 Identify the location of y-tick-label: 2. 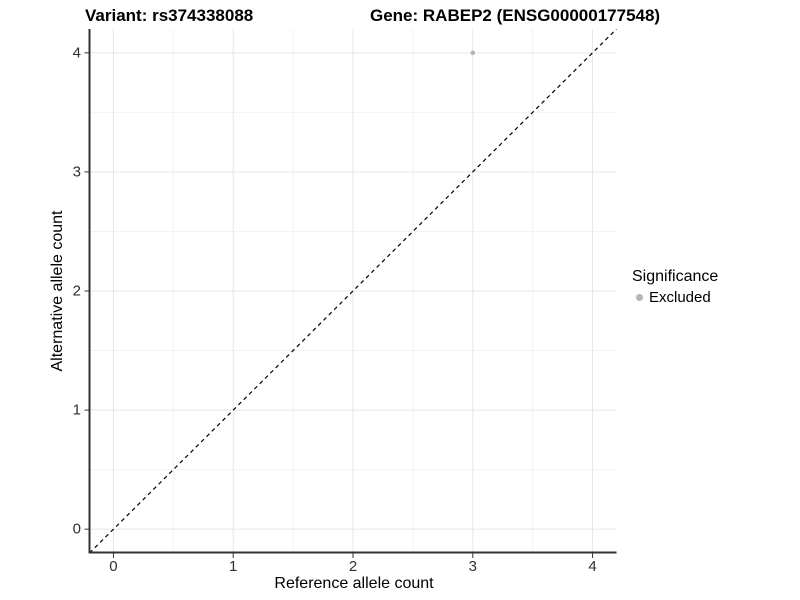
(76, 291).